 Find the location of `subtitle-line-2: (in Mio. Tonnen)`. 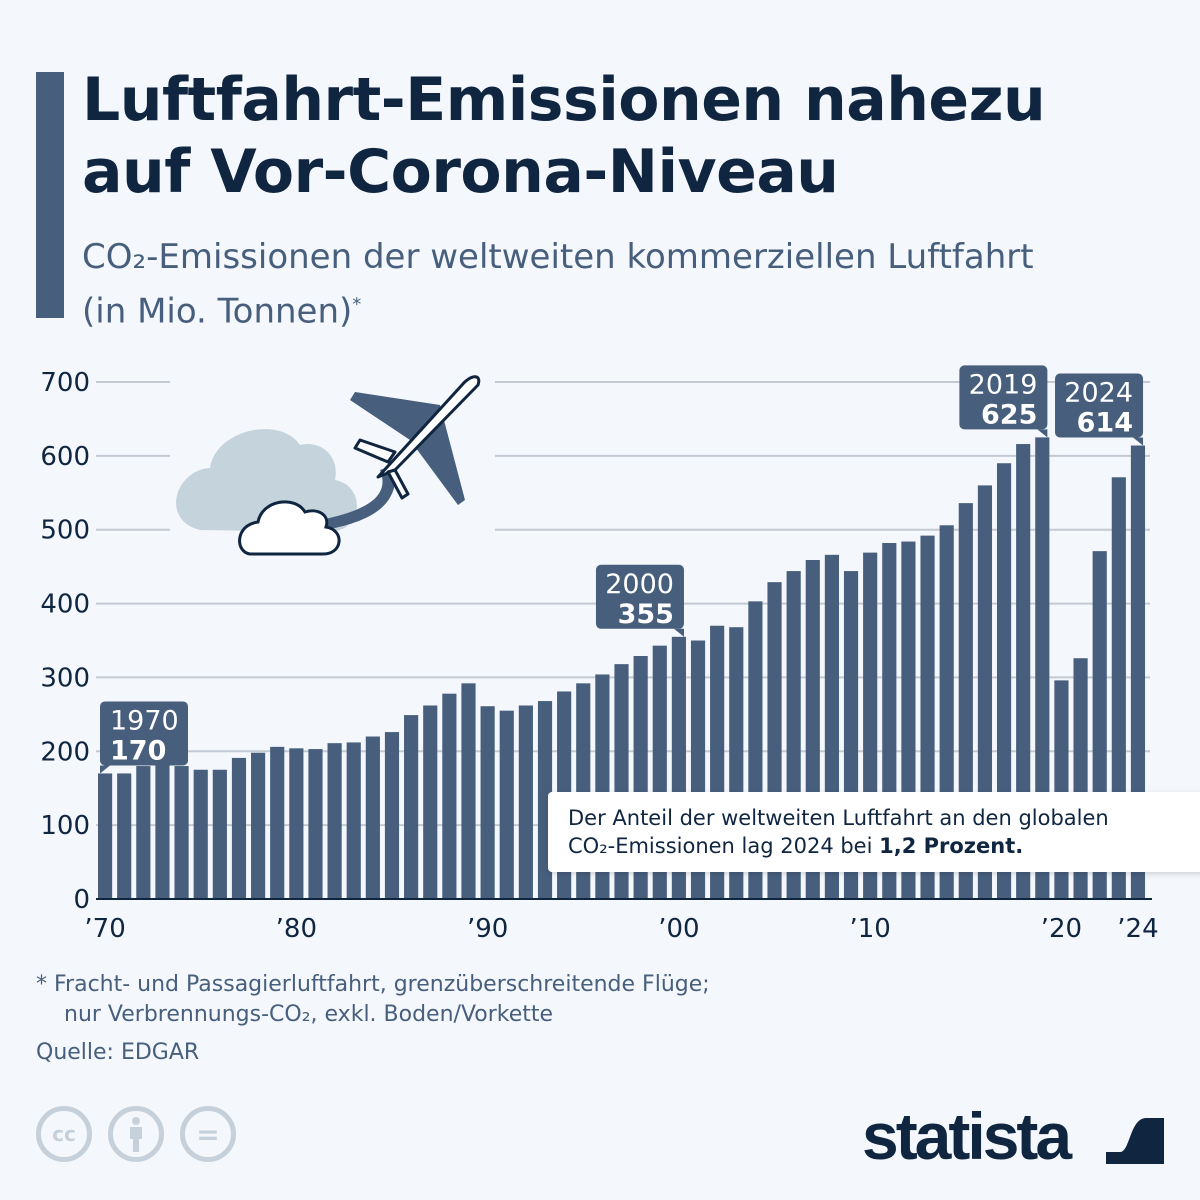

subtitle-line-2: (in Mio. Tonnen) is located at coordinates (217, 311).